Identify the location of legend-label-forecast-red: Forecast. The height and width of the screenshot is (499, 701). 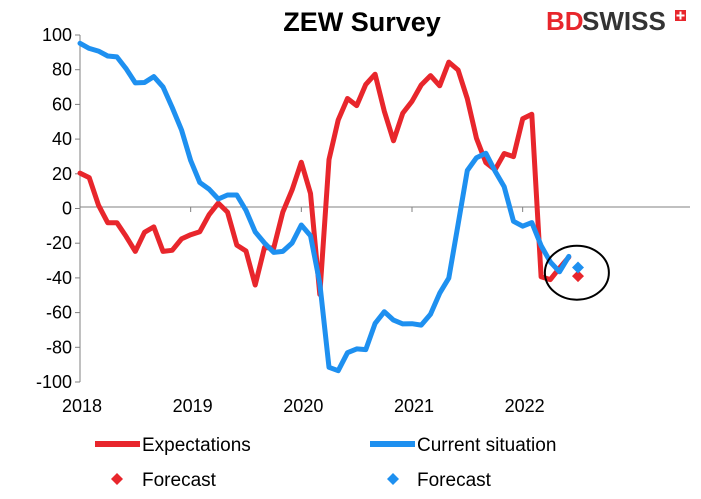
(179, 480).